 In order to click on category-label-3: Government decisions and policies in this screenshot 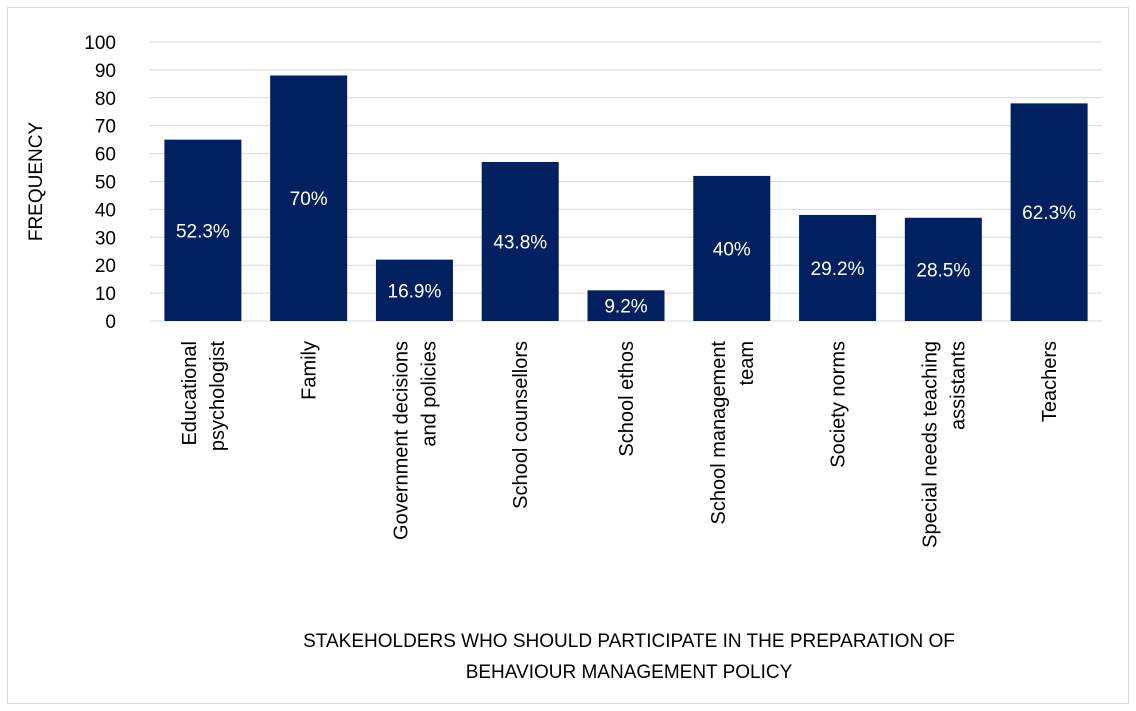, I will do `click(415, 440)`.